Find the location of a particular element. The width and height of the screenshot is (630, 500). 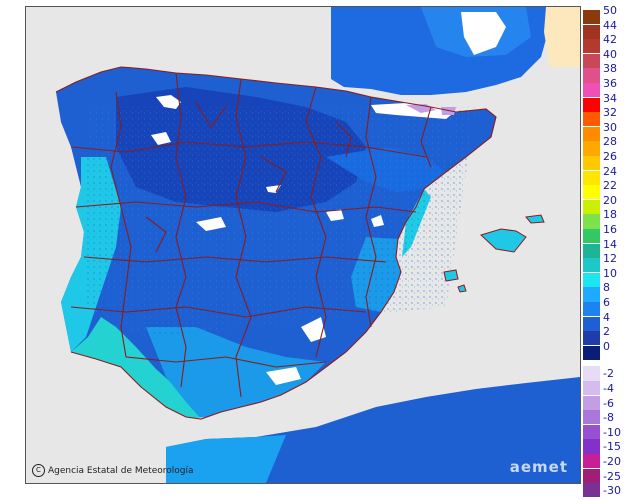

balearic-islands is located at coordinates (494, 253).